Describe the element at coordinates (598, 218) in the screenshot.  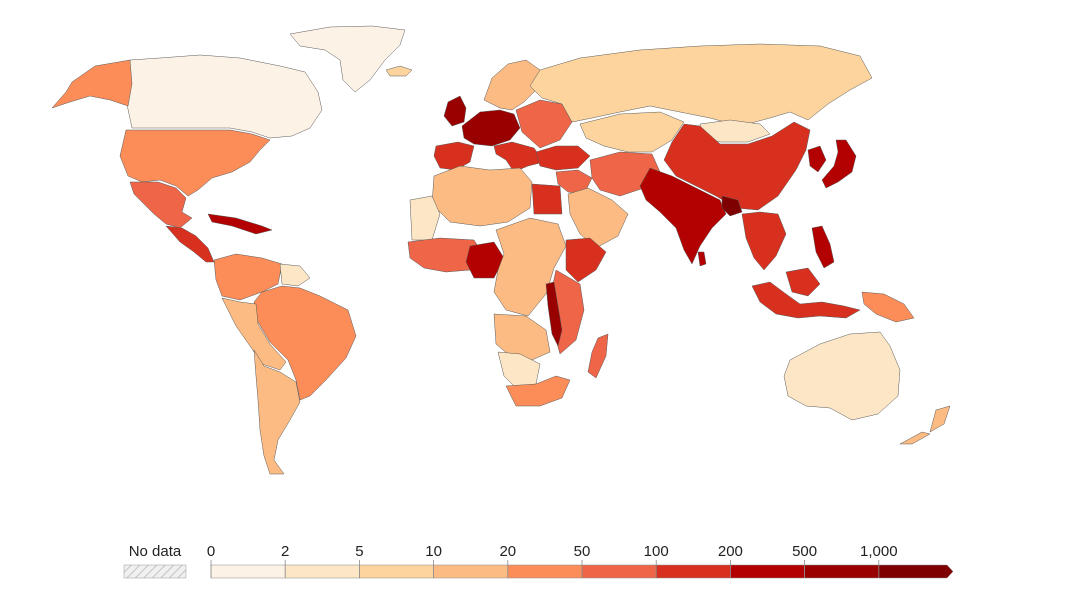
I see `region-arabia` at that location.